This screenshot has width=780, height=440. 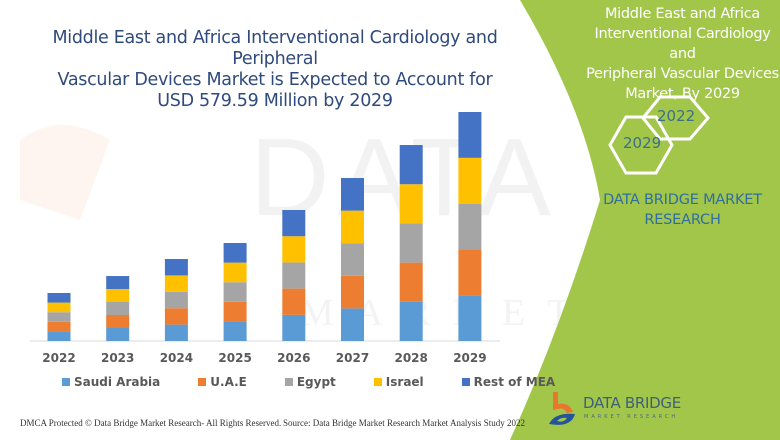 I want to click on bar-segment-u-a-e-2025, so click(x=235, y=311).